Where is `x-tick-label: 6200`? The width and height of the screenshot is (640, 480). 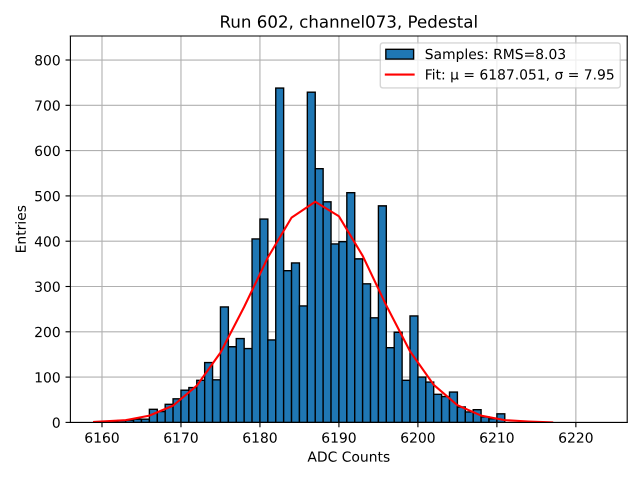
x-tick-label: 6200 is located at coordinates (418, 437).